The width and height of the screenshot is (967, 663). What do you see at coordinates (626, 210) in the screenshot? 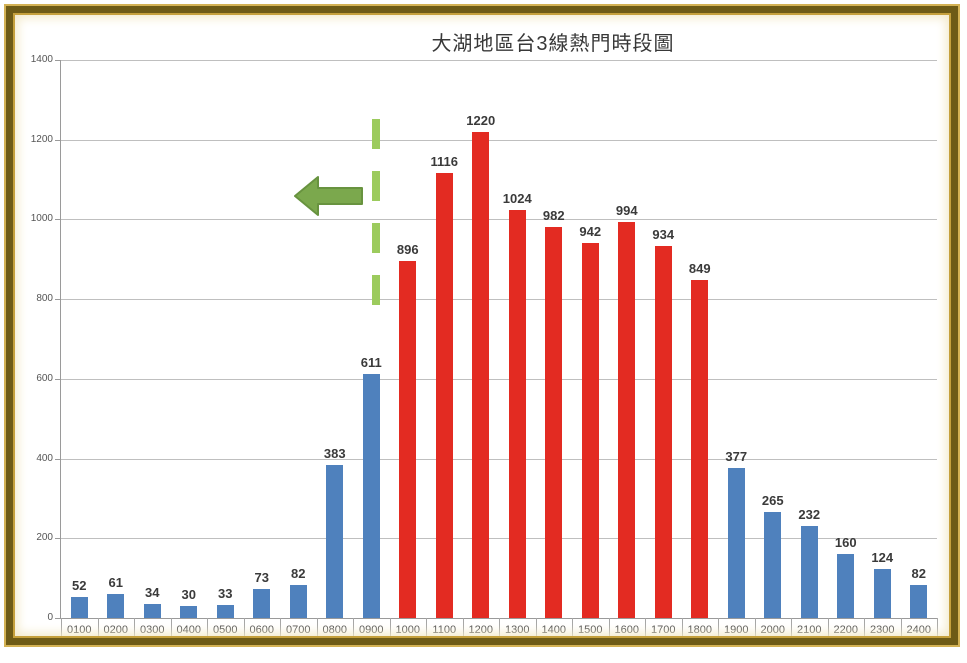
I see `bar-value-label: 994` at bounding box center [626, 210].